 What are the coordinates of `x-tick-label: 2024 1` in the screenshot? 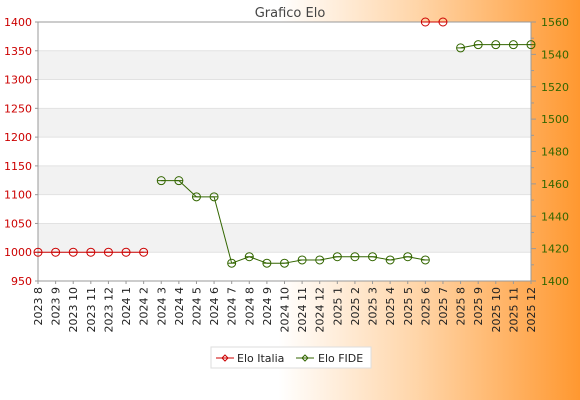 It's located at (126, 306).